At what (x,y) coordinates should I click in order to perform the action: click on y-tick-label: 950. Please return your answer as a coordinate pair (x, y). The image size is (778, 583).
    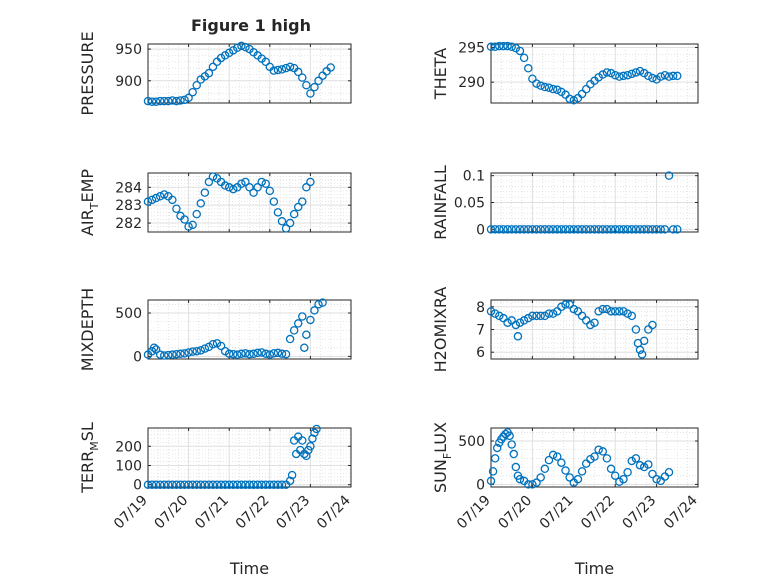
    Looking at the image, I should click on (128, 50).